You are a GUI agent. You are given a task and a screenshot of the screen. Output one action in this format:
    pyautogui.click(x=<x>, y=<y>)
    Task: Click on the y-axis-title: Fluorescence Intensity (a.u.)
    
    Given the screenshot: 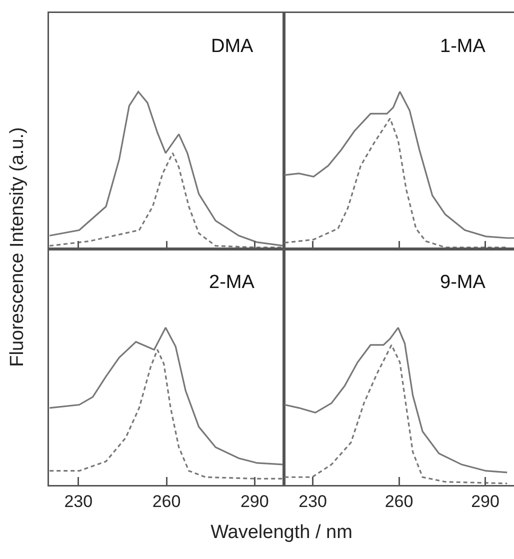 What is the action you would take?
    pyautogui.click(x=18, y=247)
    